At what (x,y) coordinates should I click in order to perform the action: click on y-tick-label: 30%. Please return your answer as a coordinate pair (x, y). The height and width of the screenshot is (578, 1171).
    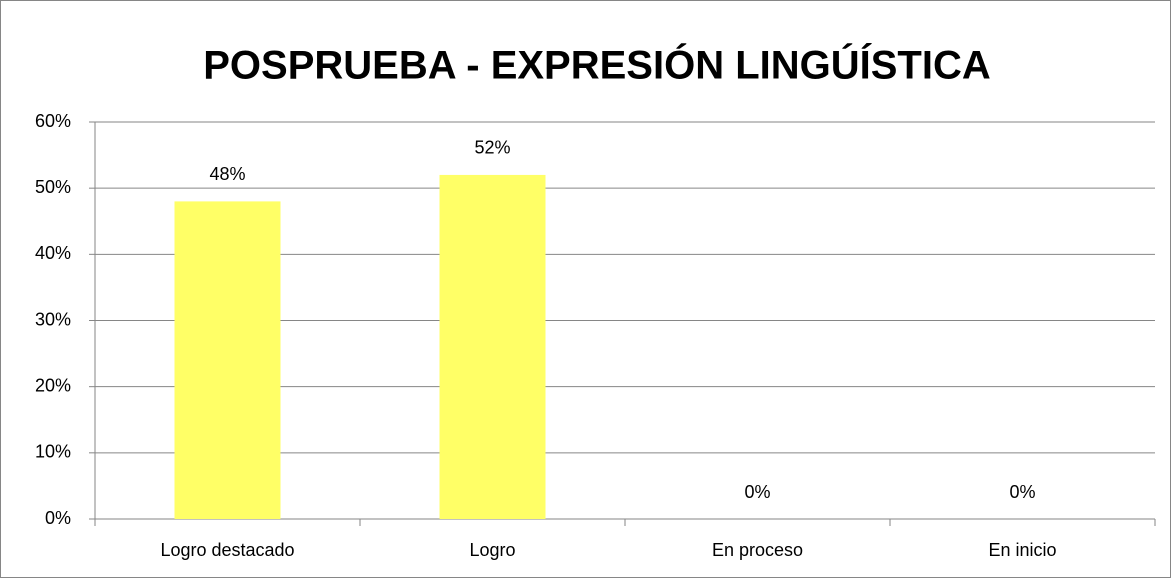
    Looking at the image, I should click on (53, 319).